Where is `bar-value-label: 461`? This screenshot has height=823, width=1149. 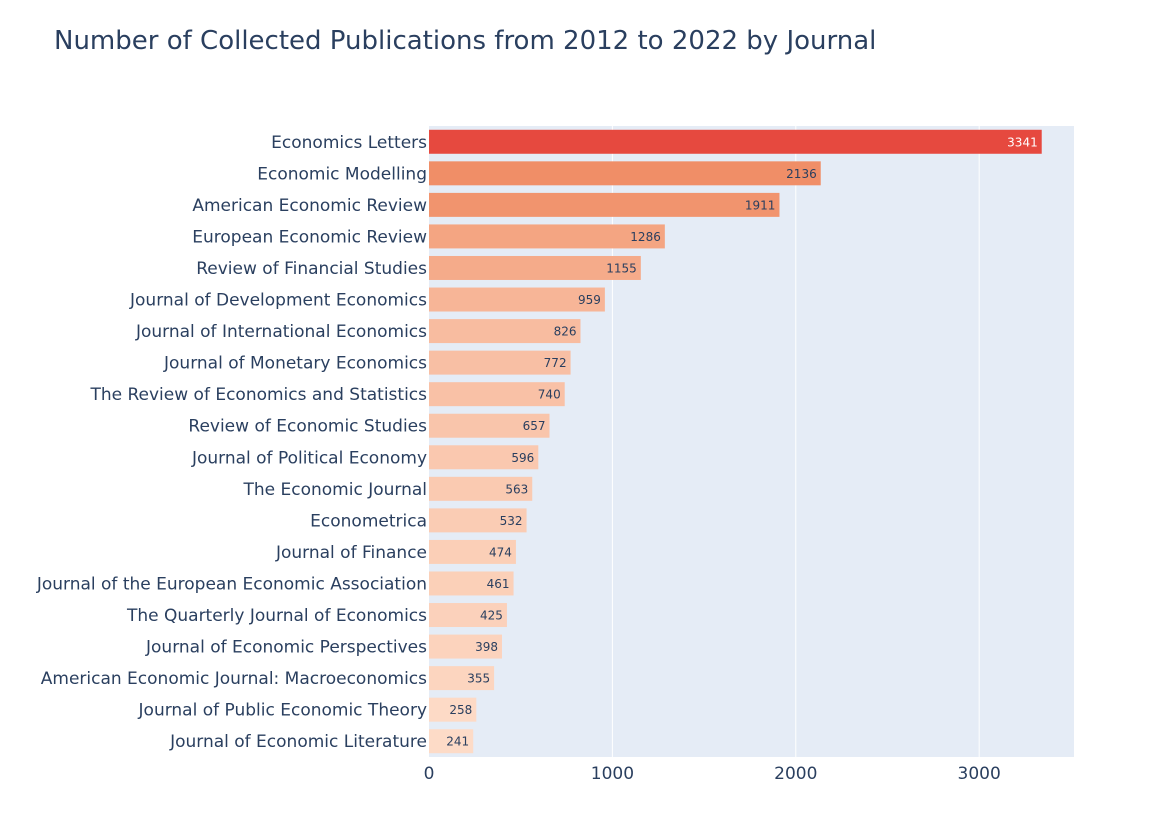 bar-value-label: 461 is located at coordinates (498, 584).